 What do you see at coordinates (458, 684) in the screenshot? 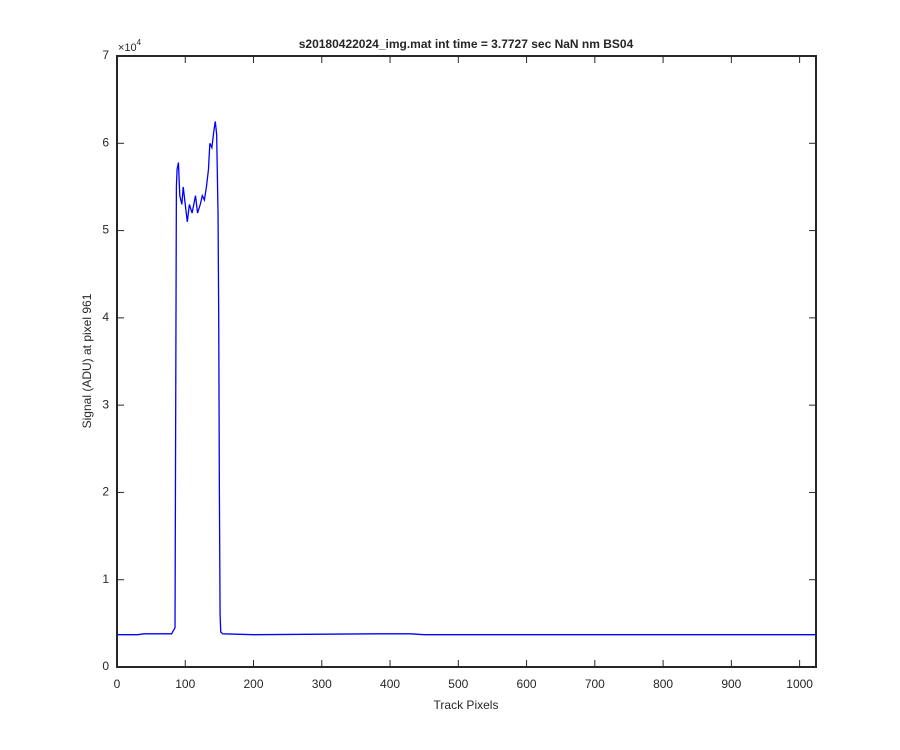
I see `x-tick-label: 500` at bounding box center [458, 684].